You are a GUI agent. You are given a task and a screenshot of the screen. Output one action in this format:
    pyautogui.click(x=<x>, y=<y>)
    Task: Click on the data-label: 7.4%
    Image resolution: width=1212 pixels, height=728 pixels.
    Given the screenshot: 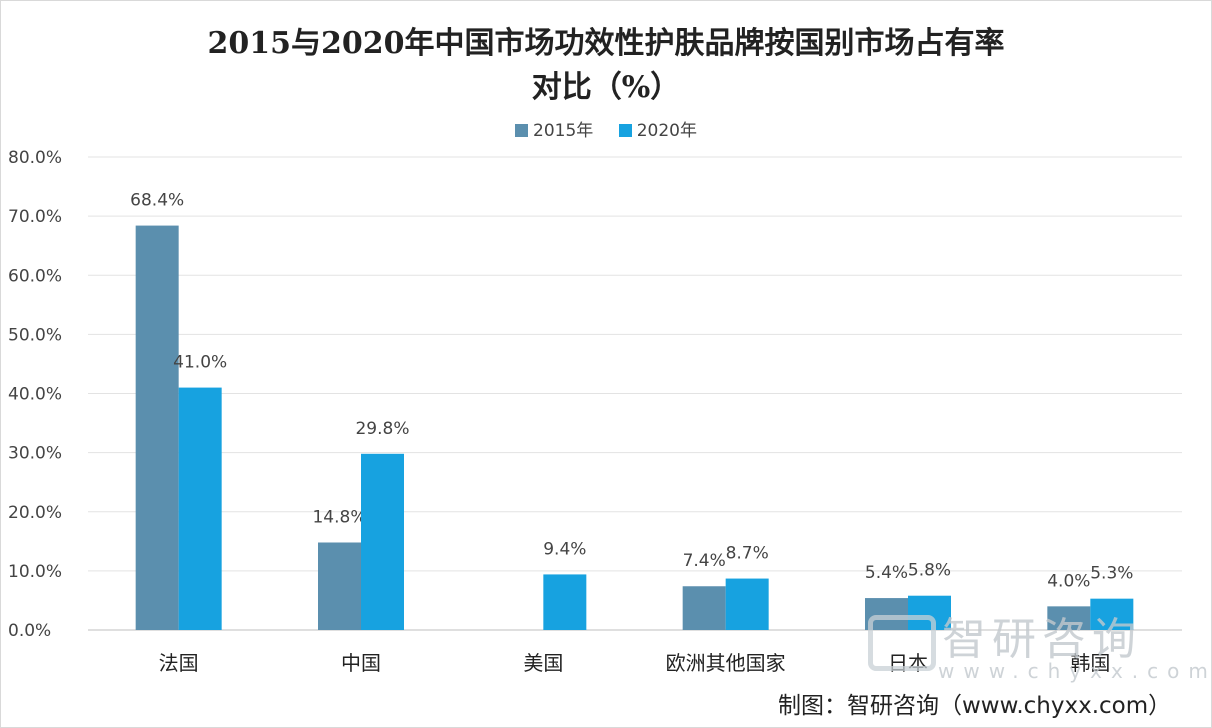 What is the action you would take?
    pyautogui.click(x=704, y=561)
    